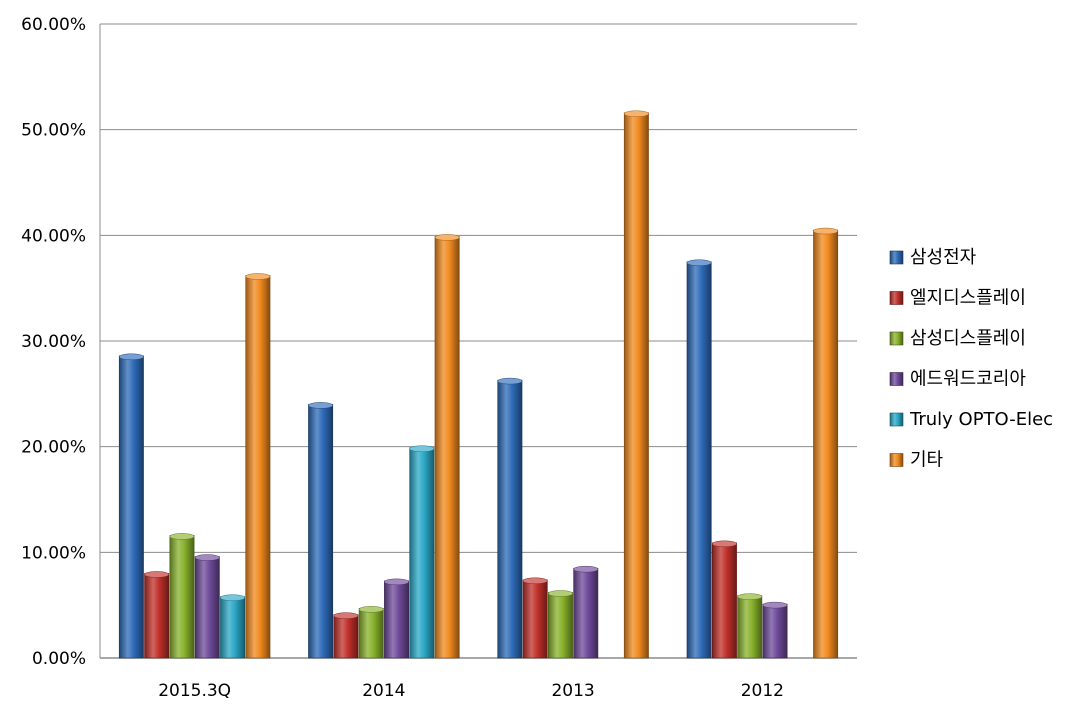 This screenshot has height=714, width=1085. What do you see at coordinates (943, 257) in the screenshot?
I see `legend-label: 삼성전자` at bounding box center [943, 257].